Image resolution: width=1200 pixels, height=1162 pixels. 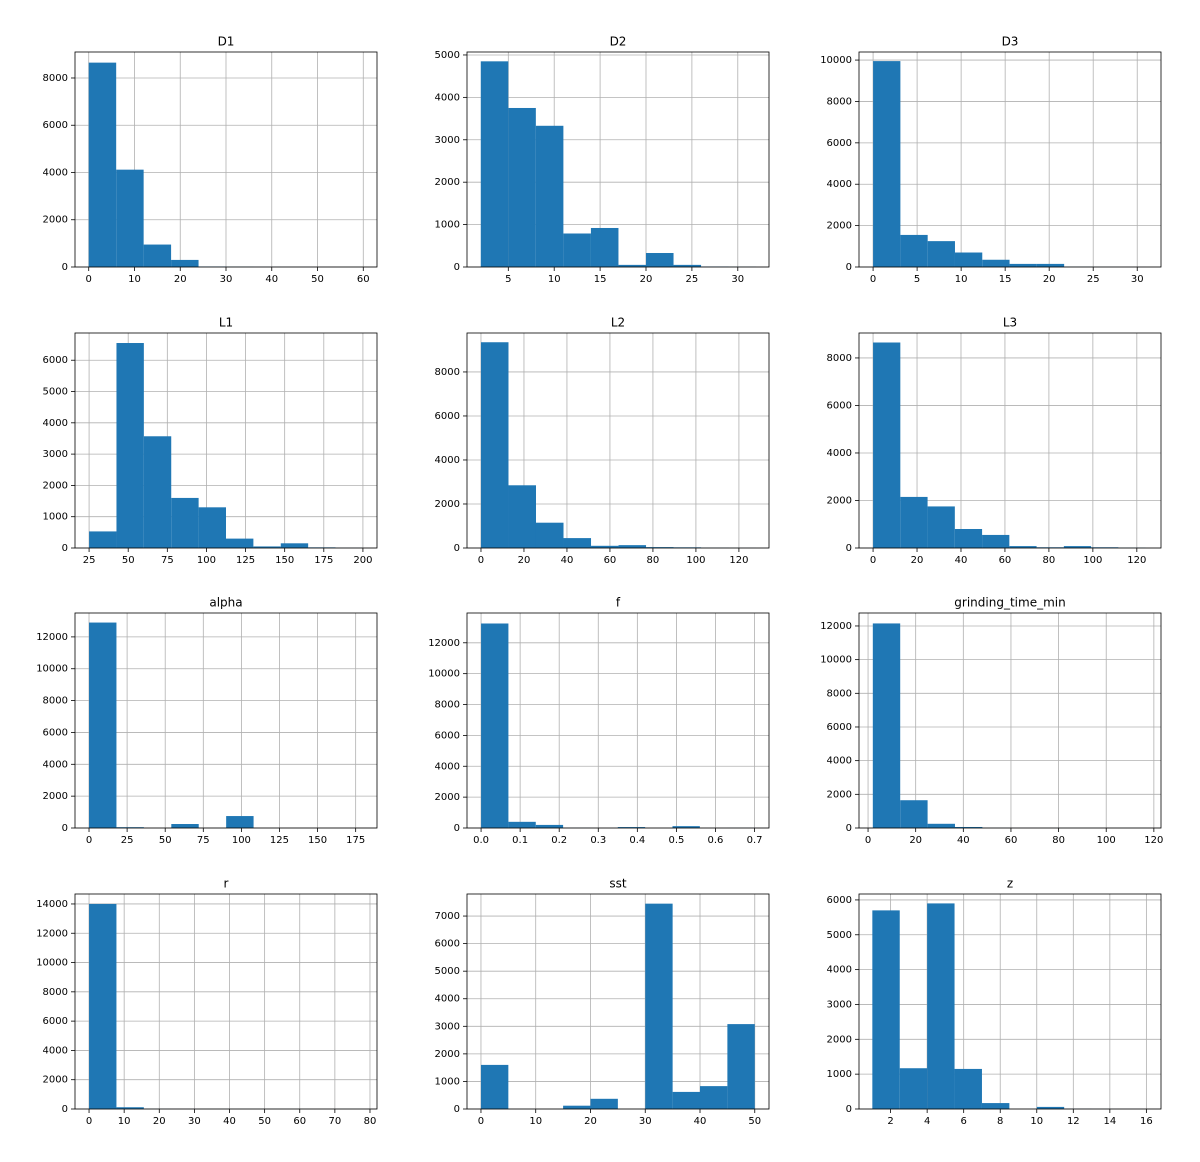 What do you see at coordinates (226, 279) in the screenshot?
I see `x-tick-label: 30` at bounding box center [226, 279].